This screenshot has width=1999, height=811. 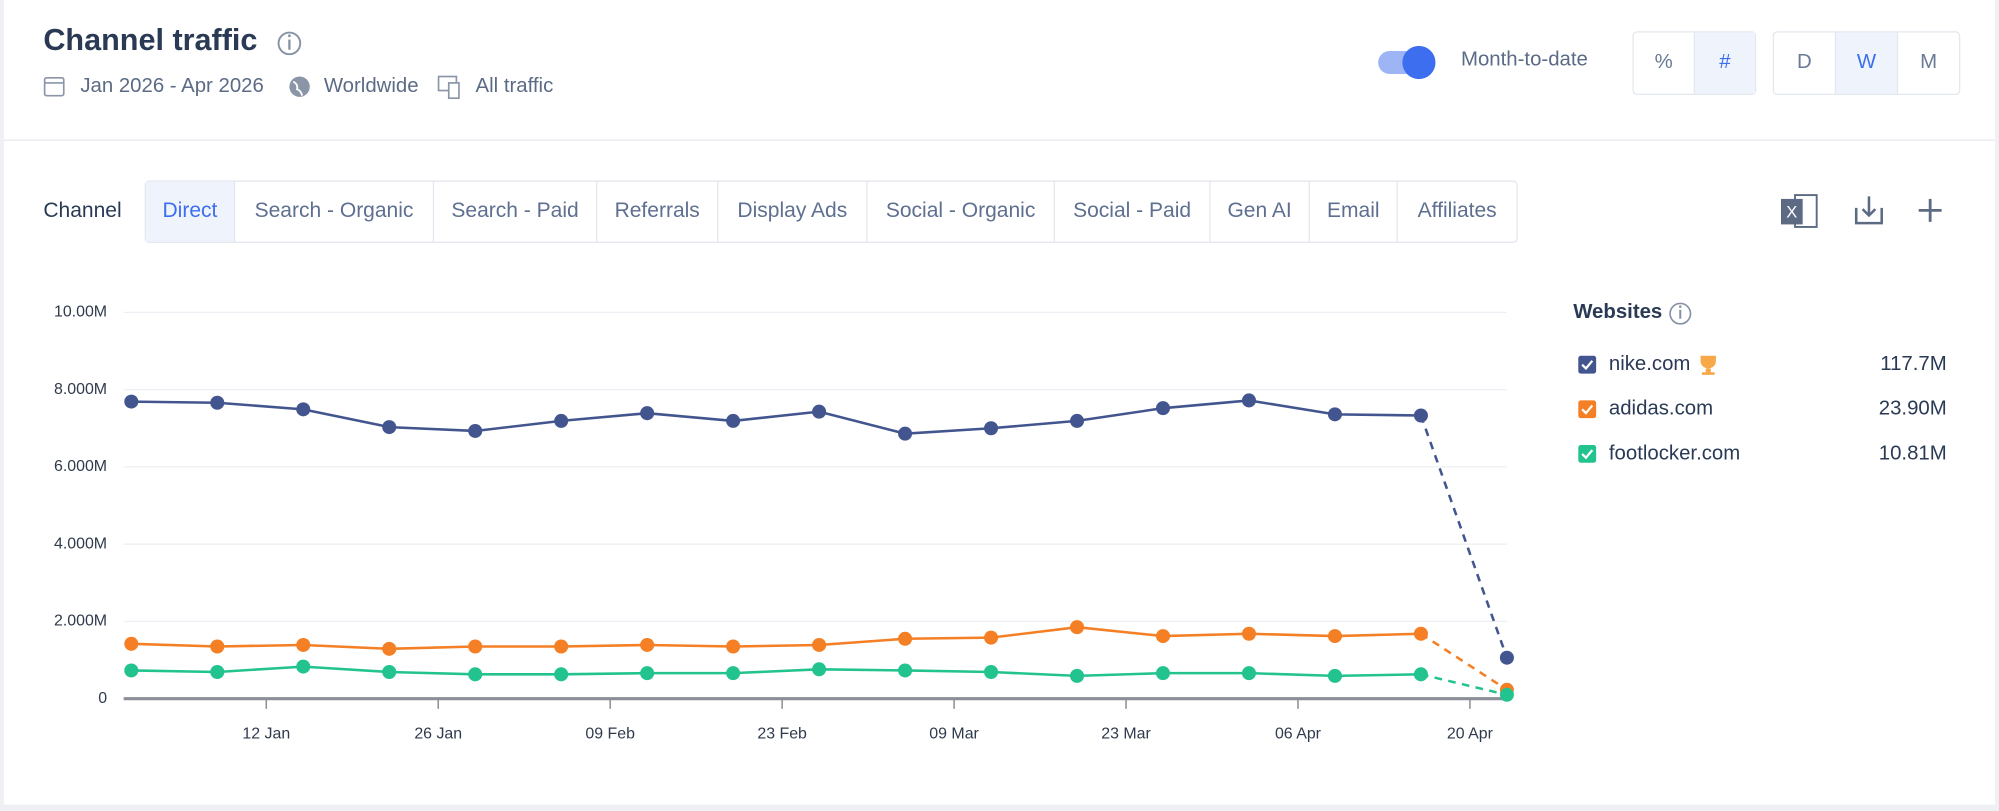 I want to click on legend-total: 117.7M, so click(x=1913, y=364).